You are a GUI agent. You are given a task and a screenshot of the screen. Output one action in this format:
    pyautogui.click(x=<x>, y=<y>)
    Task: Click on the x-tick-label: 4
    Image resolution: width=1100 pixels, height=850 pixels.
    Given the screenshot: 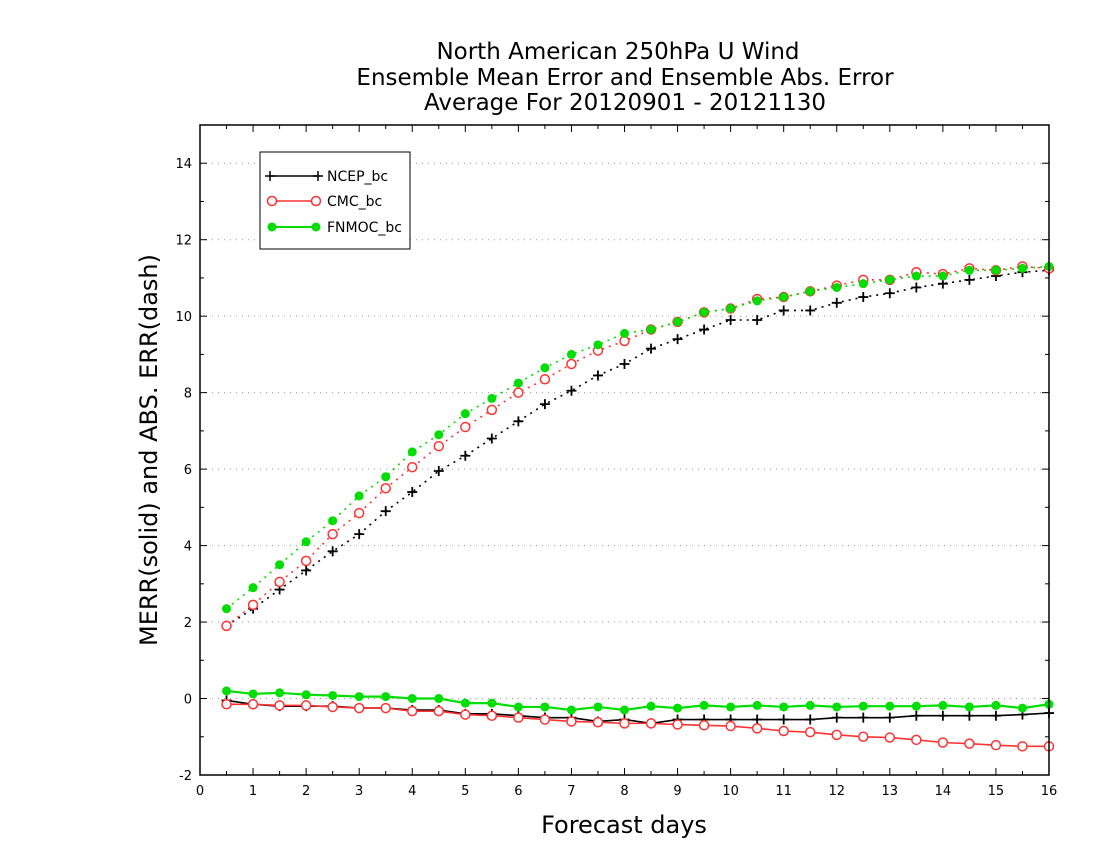 What is the action you would take?
    pyautogui.click(x=412, y=791)
    